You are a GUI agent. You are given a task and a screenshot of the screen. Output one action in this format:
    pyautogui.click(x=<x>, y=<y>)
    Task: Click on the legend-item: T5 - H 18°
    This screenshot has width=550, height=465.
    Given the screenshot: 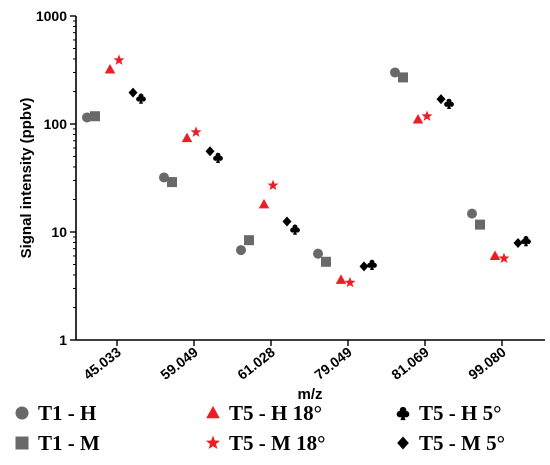 What is the action you would take?
    pyautogui.click(x=264, y=413)
    